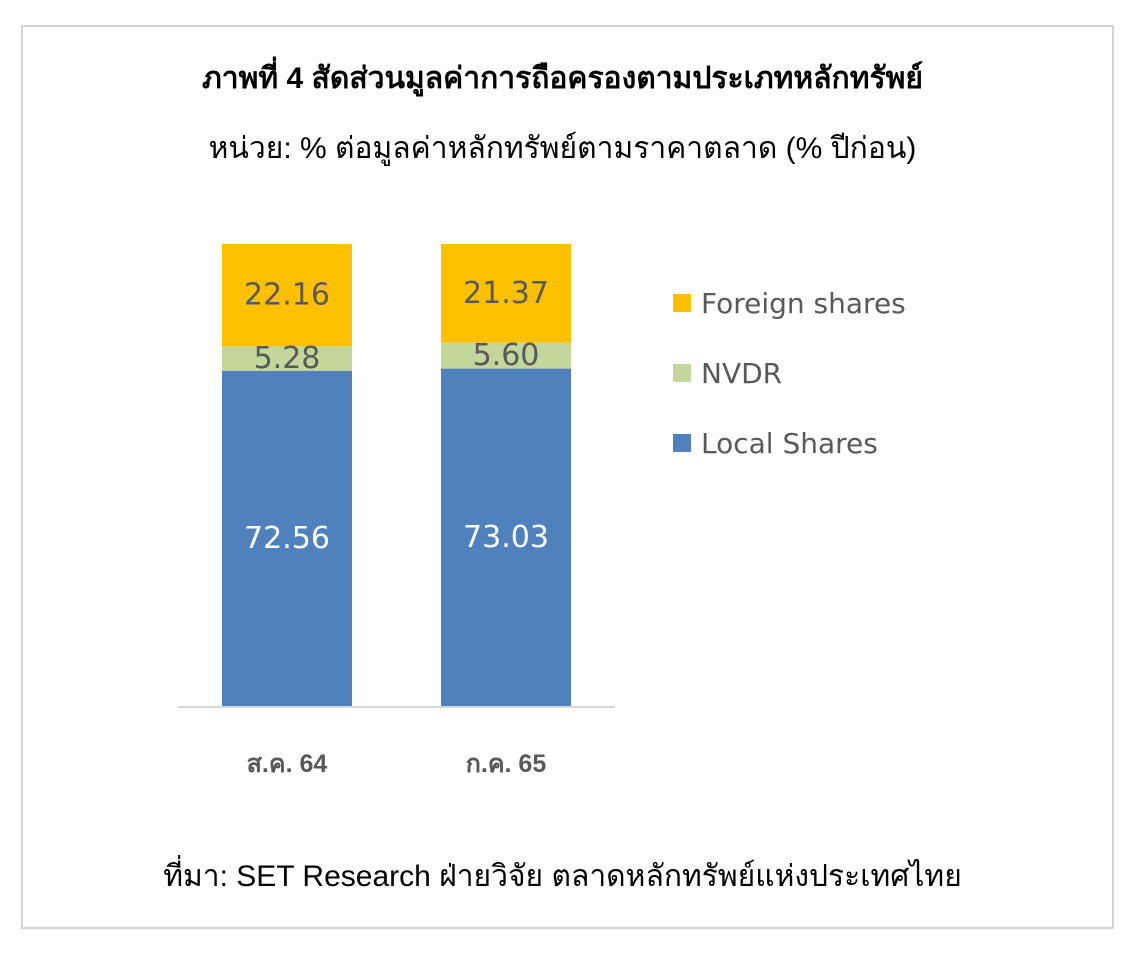 The height and width of the screenshot is (970, 1125). I want to click on legend-item-1: Foreign shares, so click(789, 303).